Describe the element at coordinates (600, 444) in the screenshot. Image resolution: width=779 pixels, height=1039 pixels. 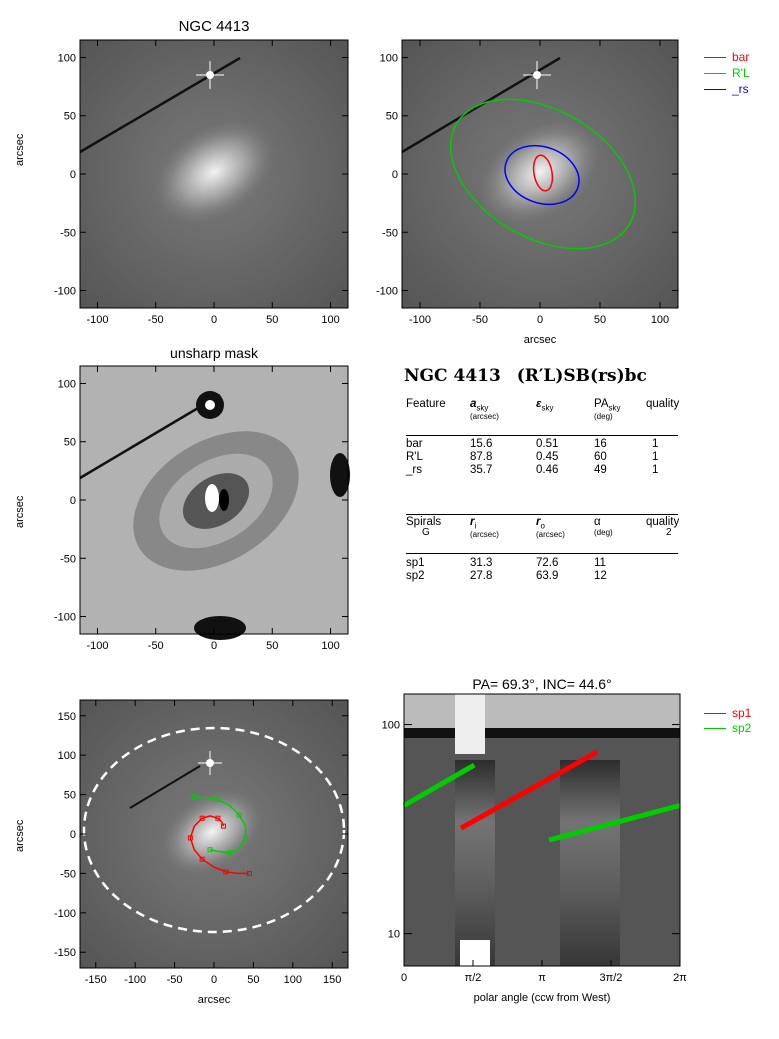
I see `table-cell: 16` at that location.